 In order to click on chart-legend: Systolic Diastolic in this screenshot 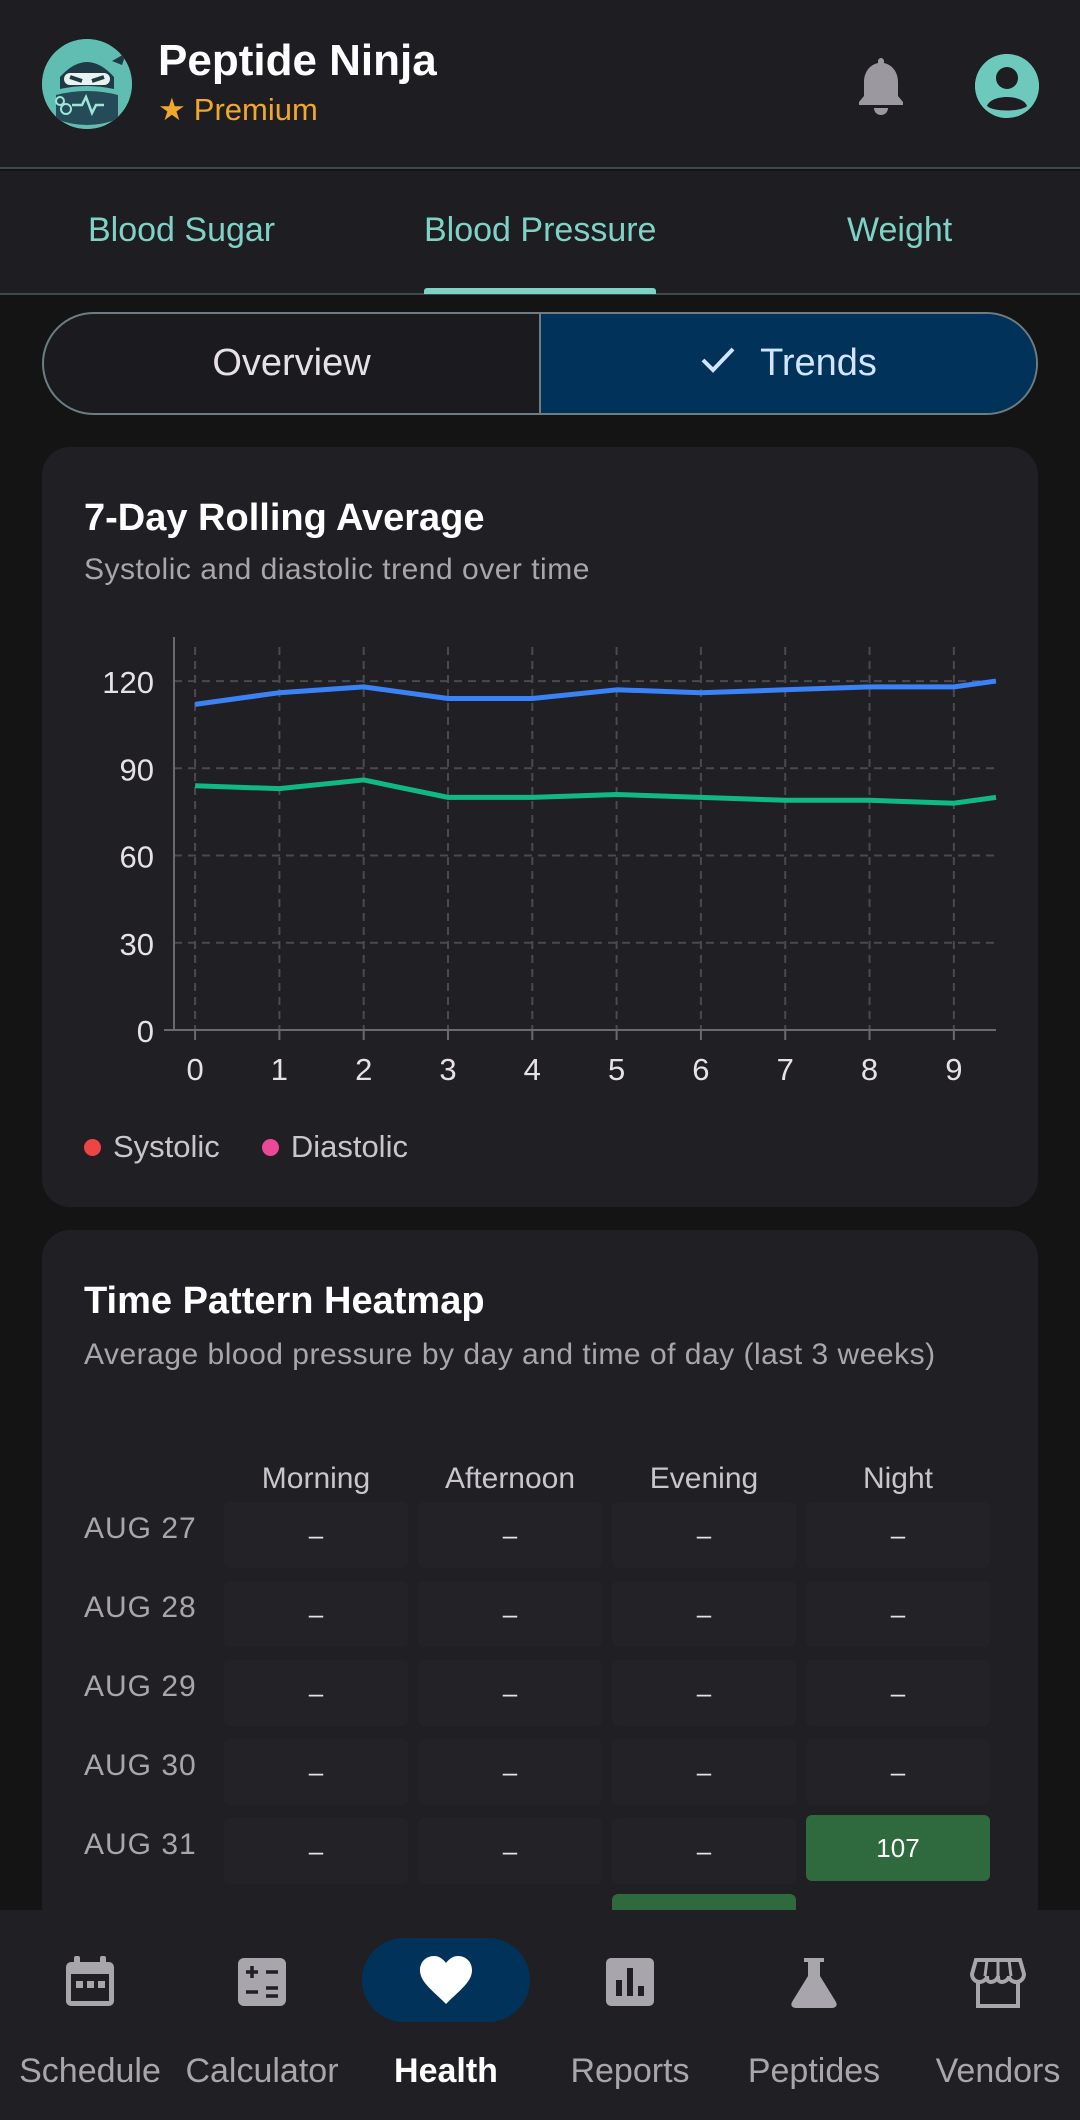, I will do `click(267, 1147)`.